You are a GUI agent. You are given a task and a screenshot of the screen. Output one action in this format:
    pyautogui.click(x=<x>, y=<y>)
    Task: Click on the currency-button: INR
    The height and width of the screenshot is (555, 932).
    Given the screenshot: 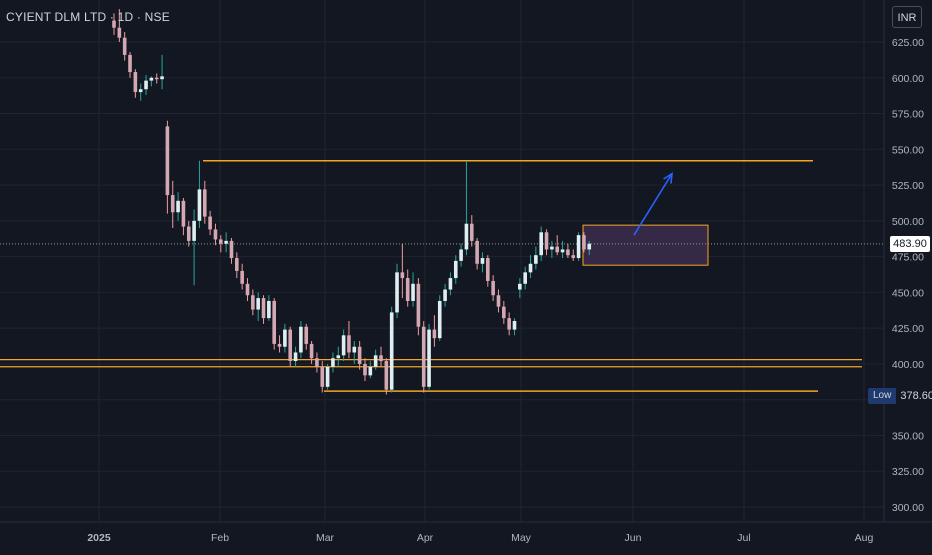 What is the action you would take?
    pyautogui.click(x=907, y=17)
    